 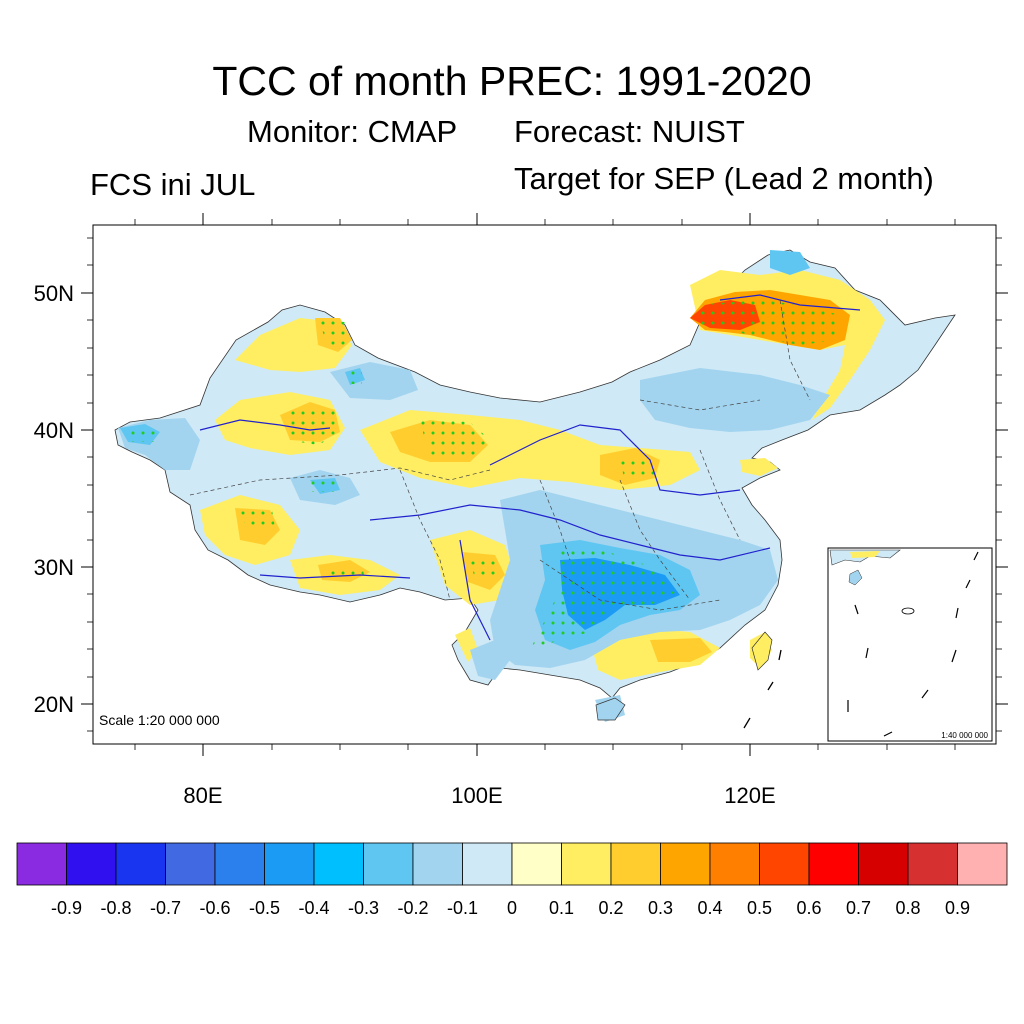 I want to click on colorbar-tick-label: 0.8, so click(x=907, y=908).